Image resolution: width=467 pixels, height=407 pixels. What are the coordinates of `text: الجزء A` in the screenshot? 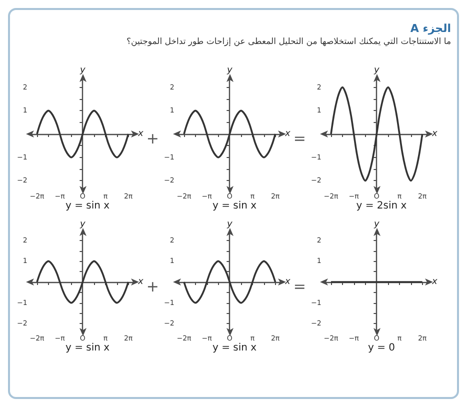 It's located at (430, 28).